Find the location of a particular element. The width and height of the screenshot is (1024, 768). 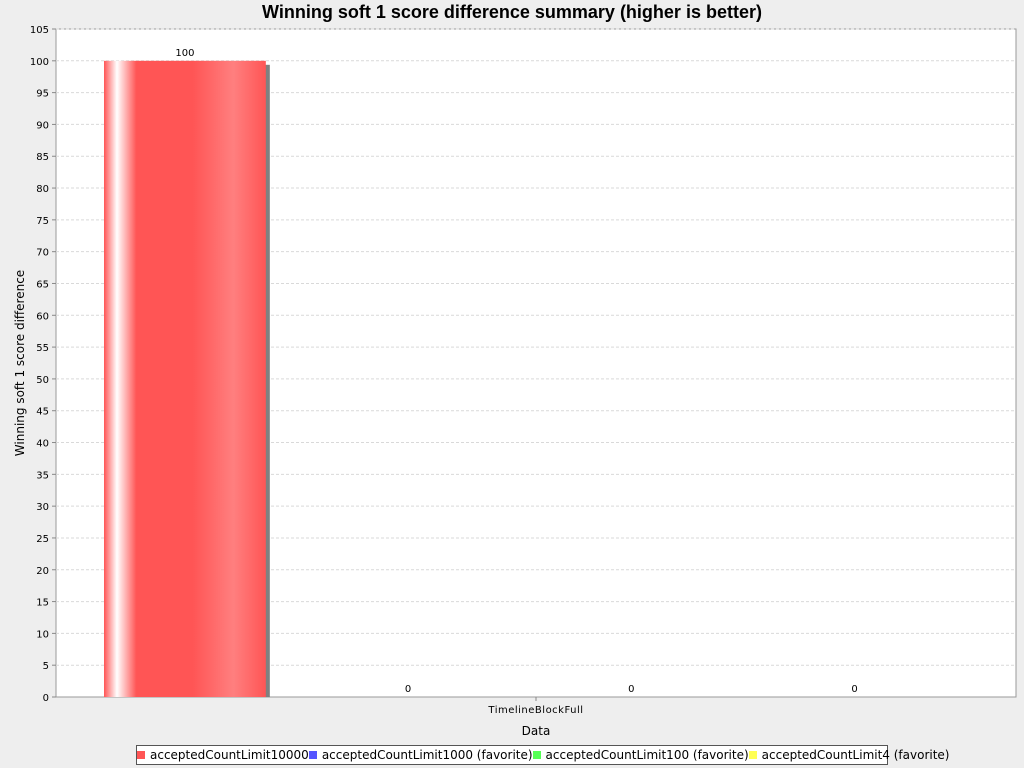

y-tick-label: 5 is located at coordinates (46, 666).